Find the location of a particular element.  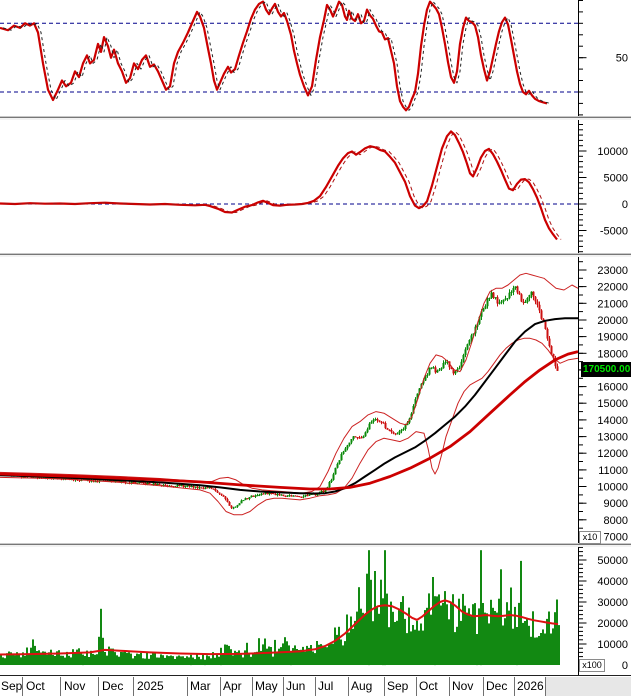

x-axis-label: Mar is located at coordinates (200, 686).